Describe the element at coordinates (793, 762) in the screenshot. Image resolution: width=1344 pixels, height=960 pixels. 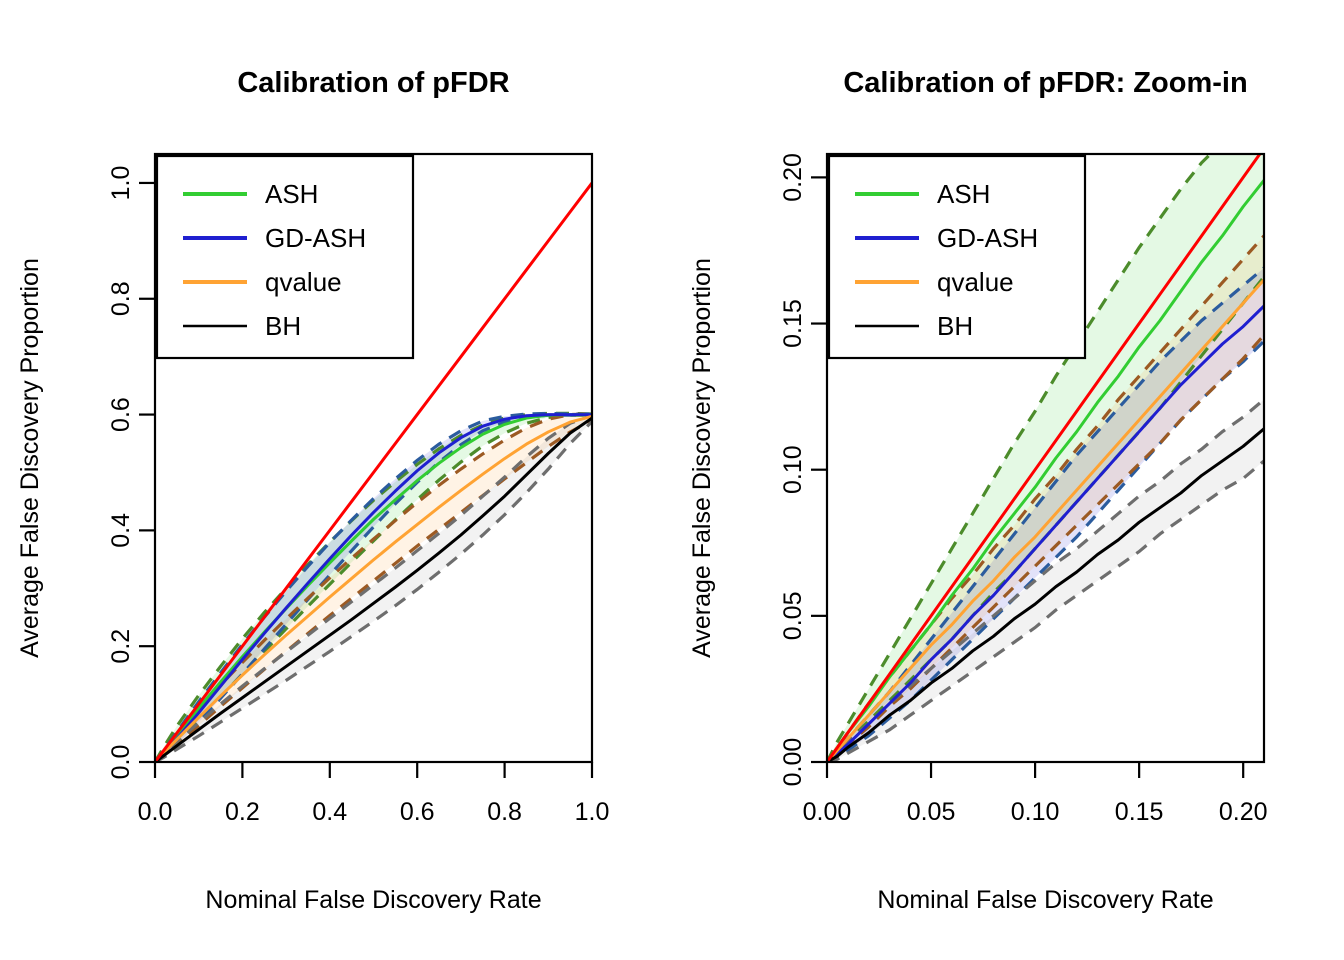
I see `y-tick-label: 0.00` at that location.